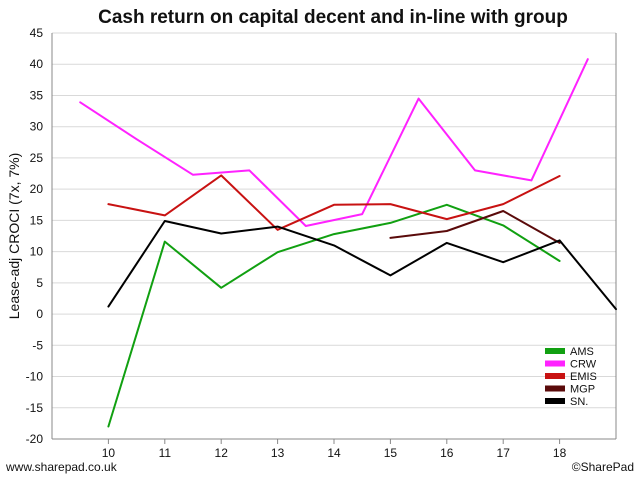 The width and height of the screenshot is (640, 480). I want to click on legend-swatch-mgp, so click(555, 388).